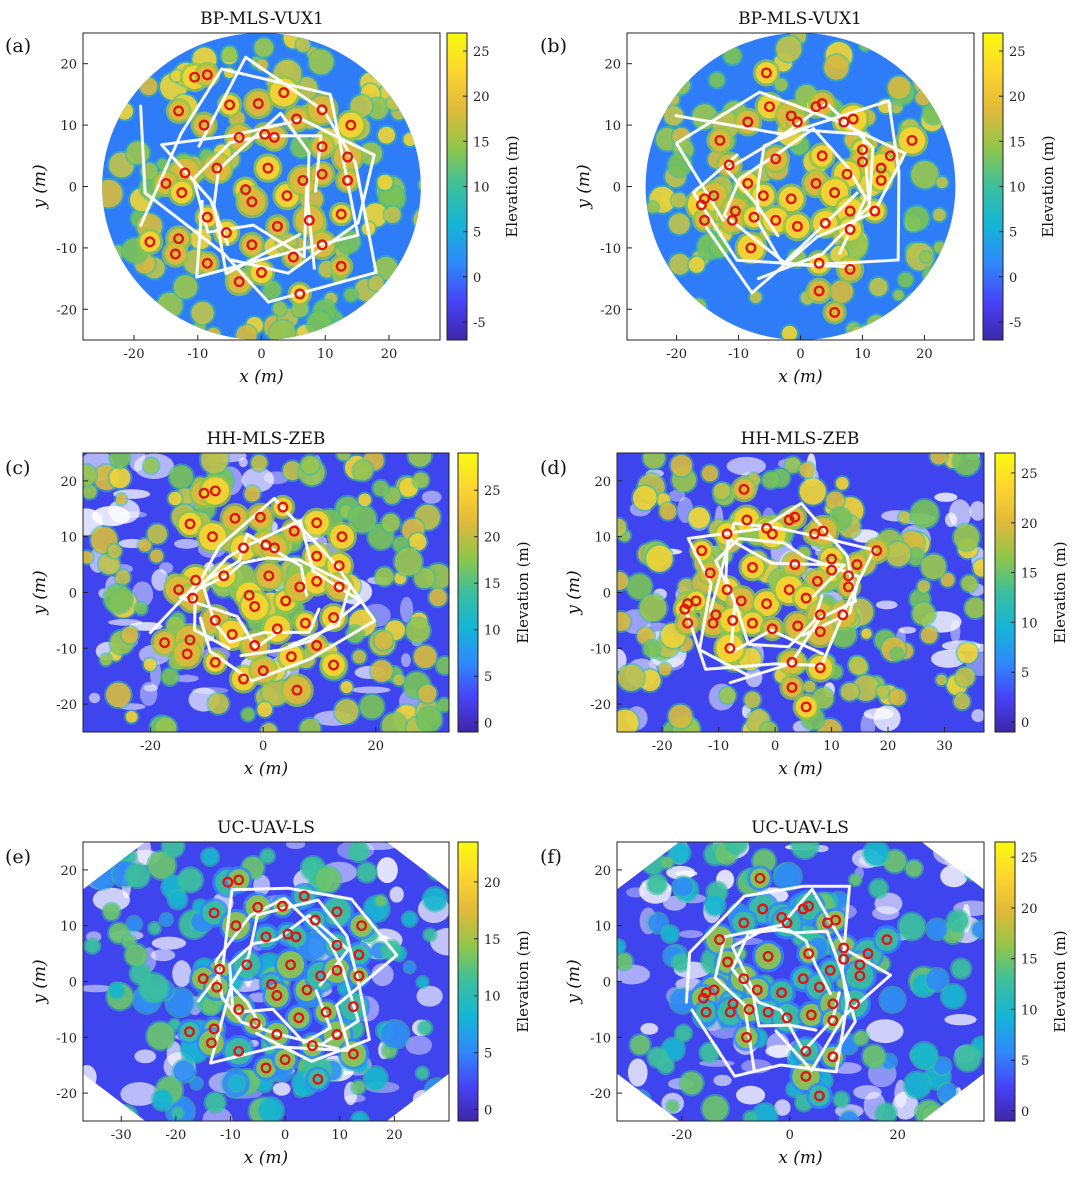  Describe the element at coordinates (66, 1094) in the screenshot. I see `y-tick-label: -20` at that location.